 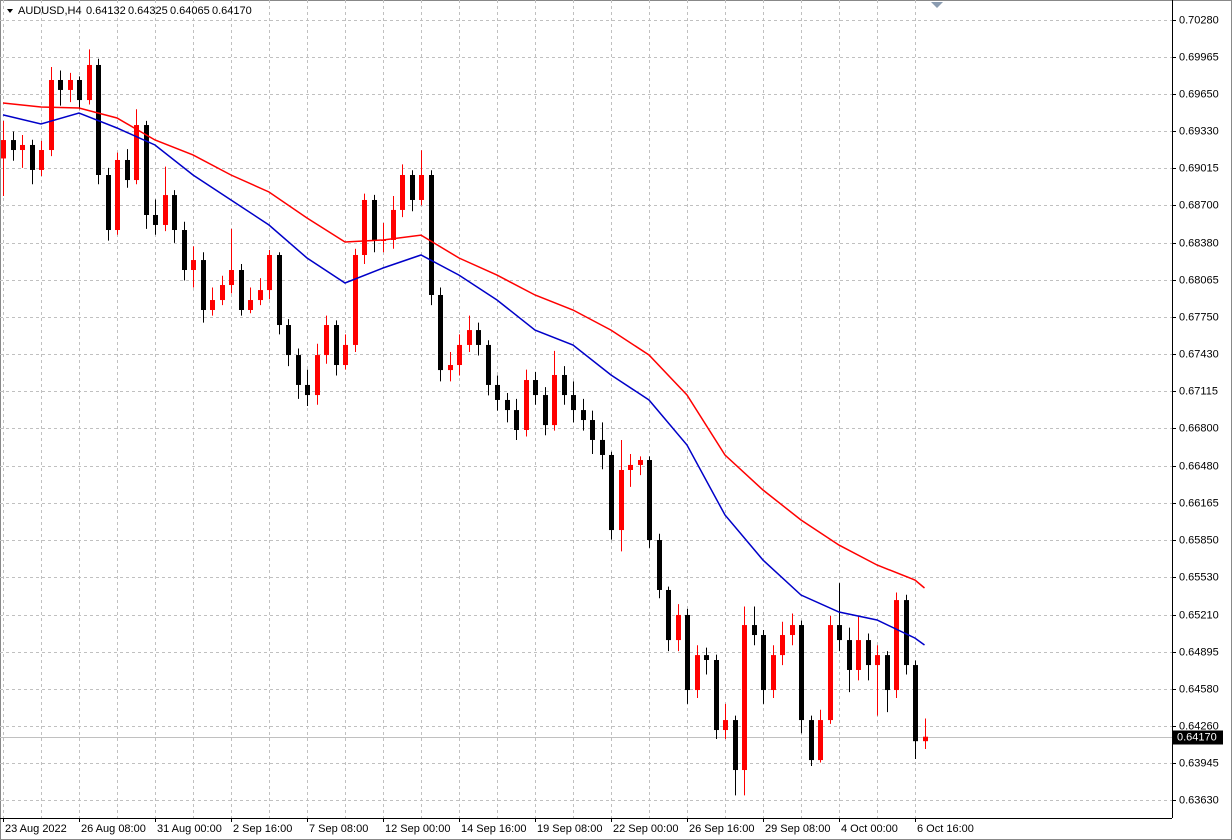 What do you see at coordinates (1199, 94) in the screenshot?
I see `y-tick-label: 0.69650` at bounding box center [1199, 94].